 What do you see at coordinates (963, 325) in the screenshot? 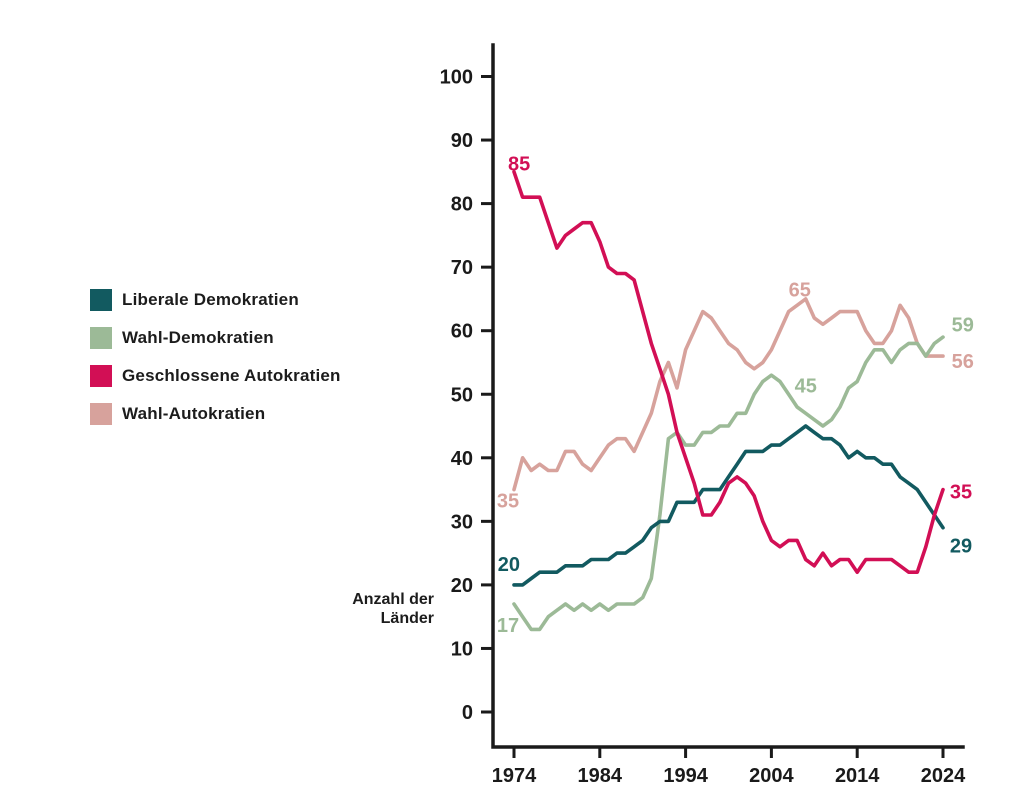
I see `data-label-wahldem-59: 59` at bounding box center [963, 325].